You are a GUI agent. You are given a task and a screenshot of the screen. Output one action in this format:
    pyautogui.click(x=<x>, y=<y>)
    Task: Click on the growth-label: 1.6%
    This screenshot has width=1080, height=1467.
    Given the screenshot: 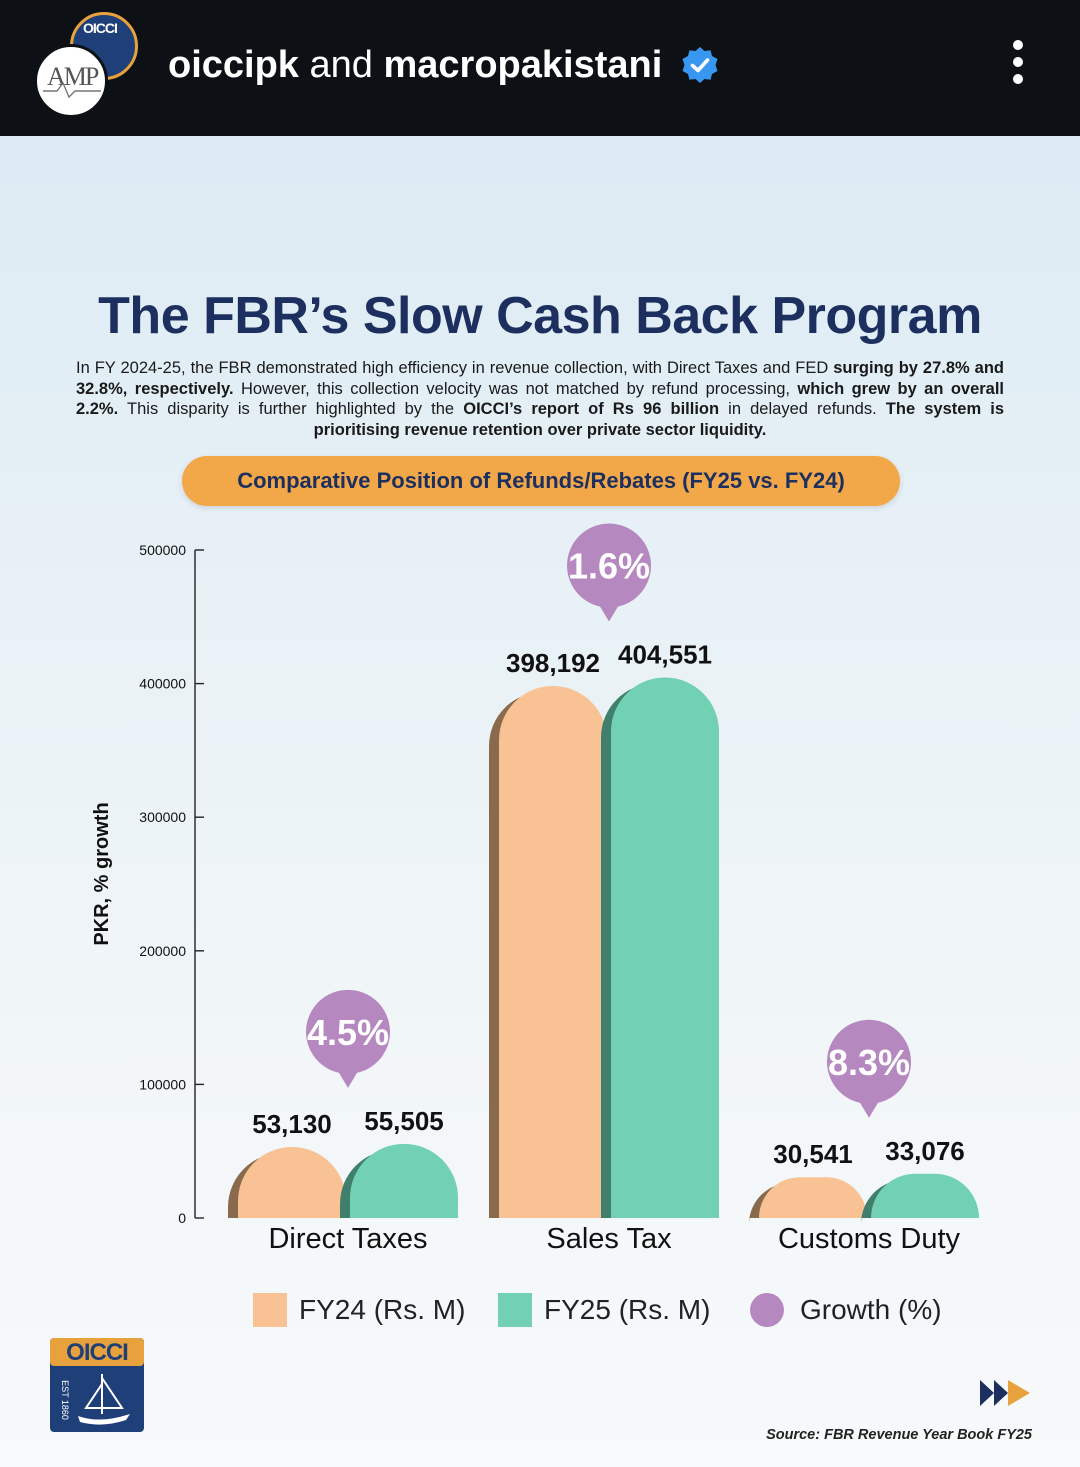 What is the action you would take?
    pyautogui.click(x=609, y=566)
    